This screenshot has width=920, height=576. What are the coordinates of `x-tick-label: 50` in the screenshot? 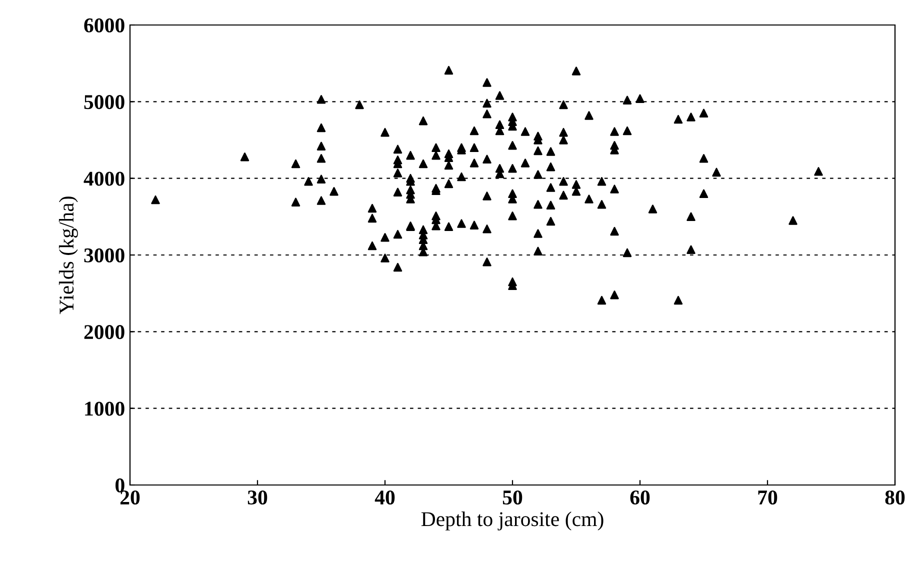 It's located at (512, 497).